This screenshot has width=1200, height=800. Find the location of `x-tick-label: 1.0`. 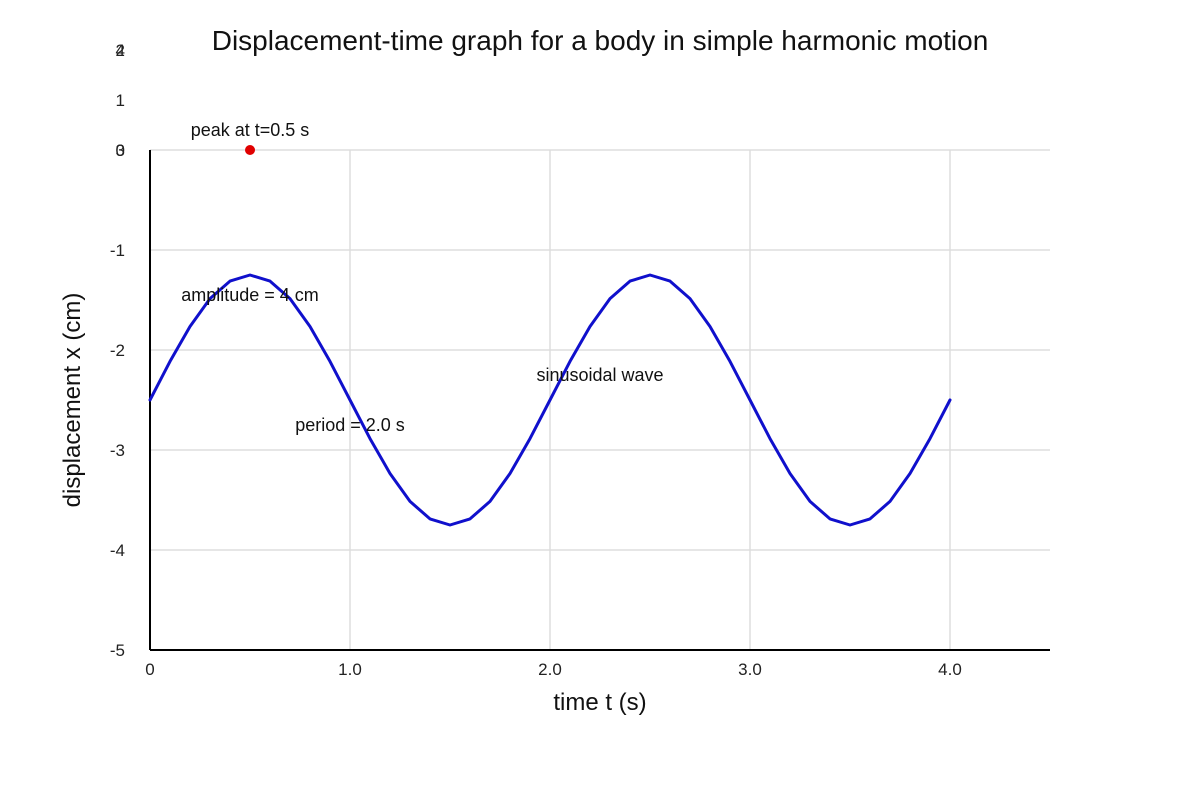

x-tick-label: 1.0 is located at coordinates (350, 669).